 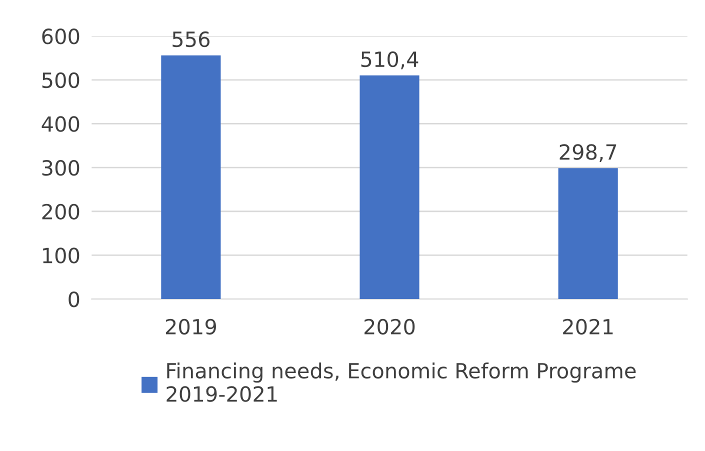 What do you see at coordinates (191, 39) in the screenshot?
I see `data-label: 556` at bounding box center [191, 39].